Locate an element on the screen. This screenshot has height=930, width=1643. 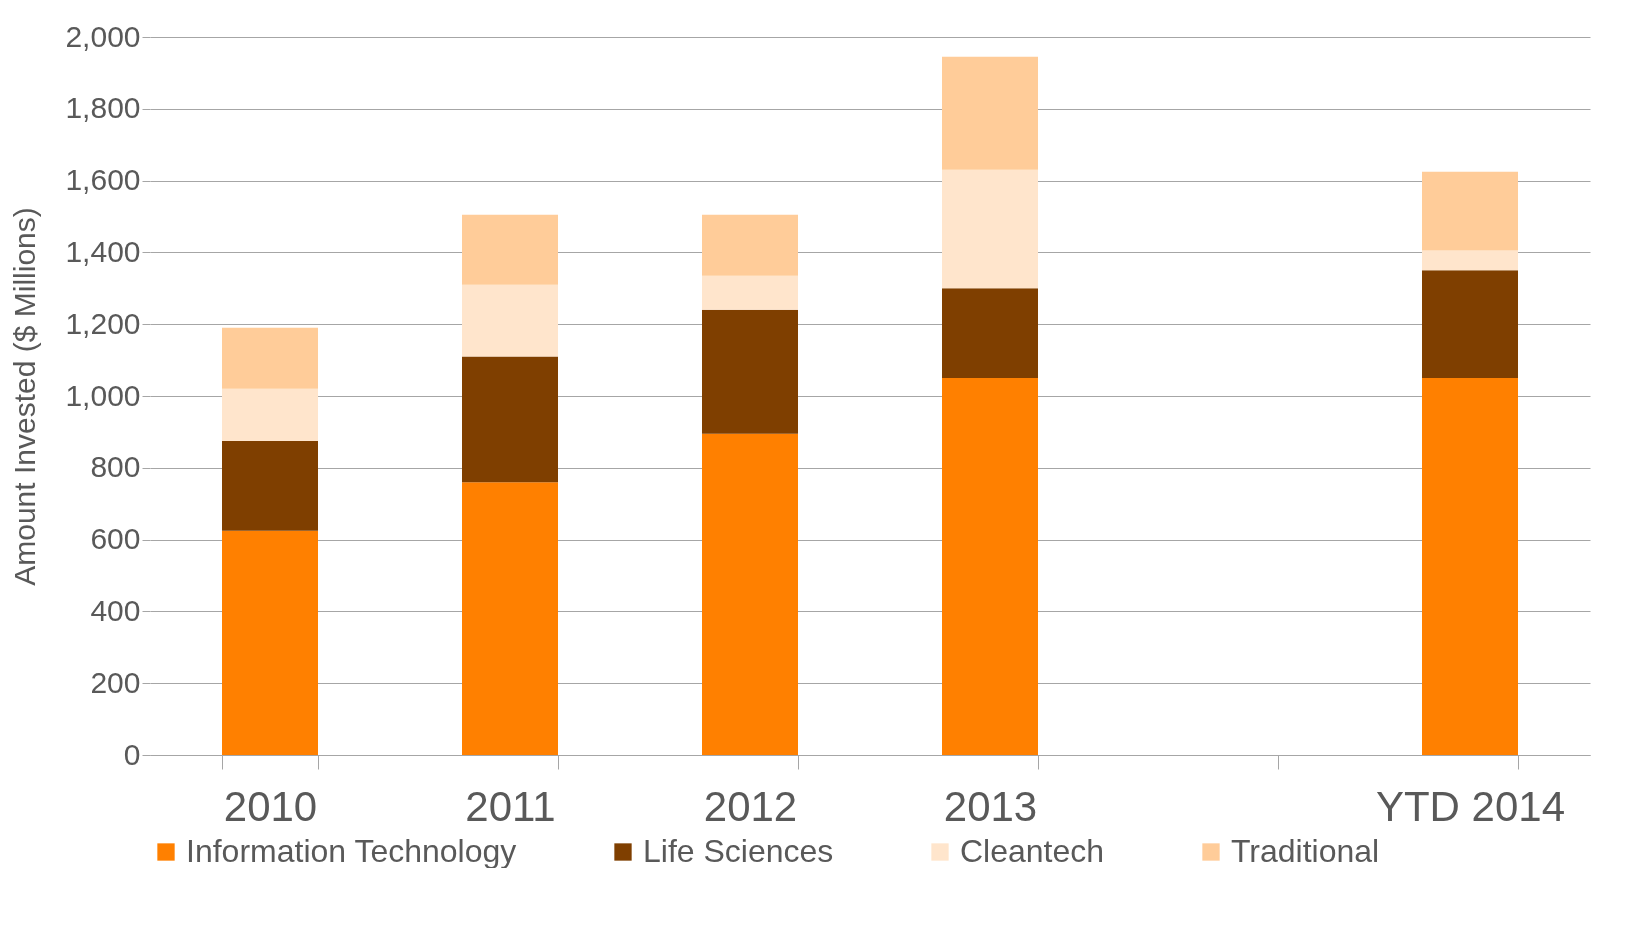
x-tick-label: 2011 is located at coordinates (510, 806).